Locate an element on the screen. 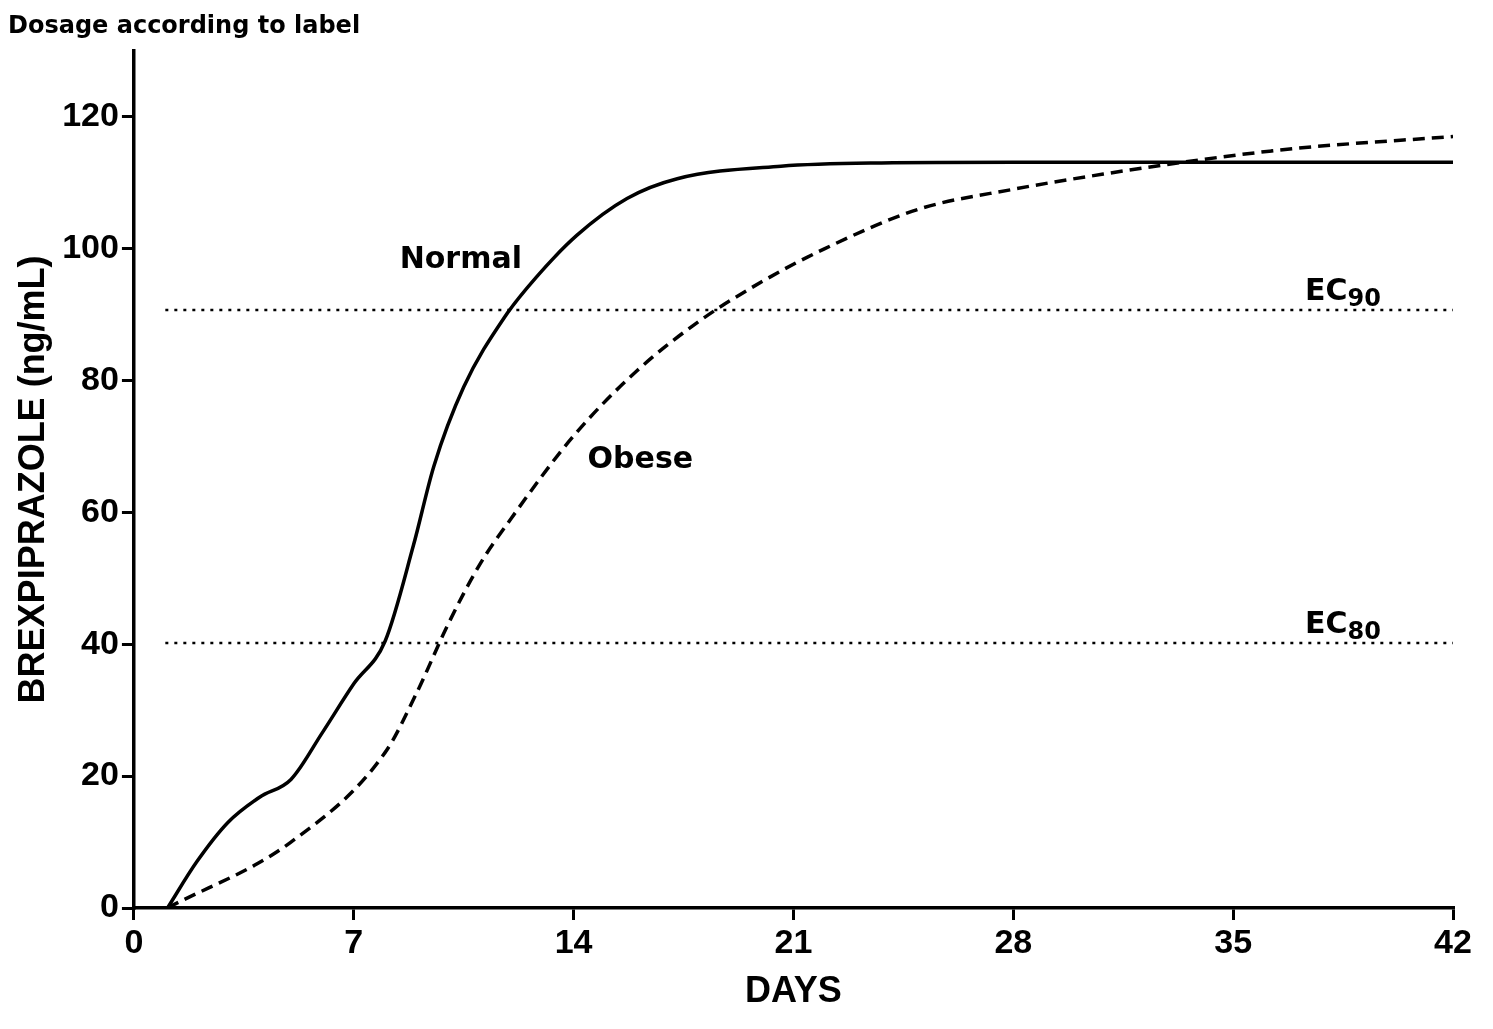 The width and height of the screenshot is (1493, 1029). y-tick-label: 100 is located at coordinates (90, 245).